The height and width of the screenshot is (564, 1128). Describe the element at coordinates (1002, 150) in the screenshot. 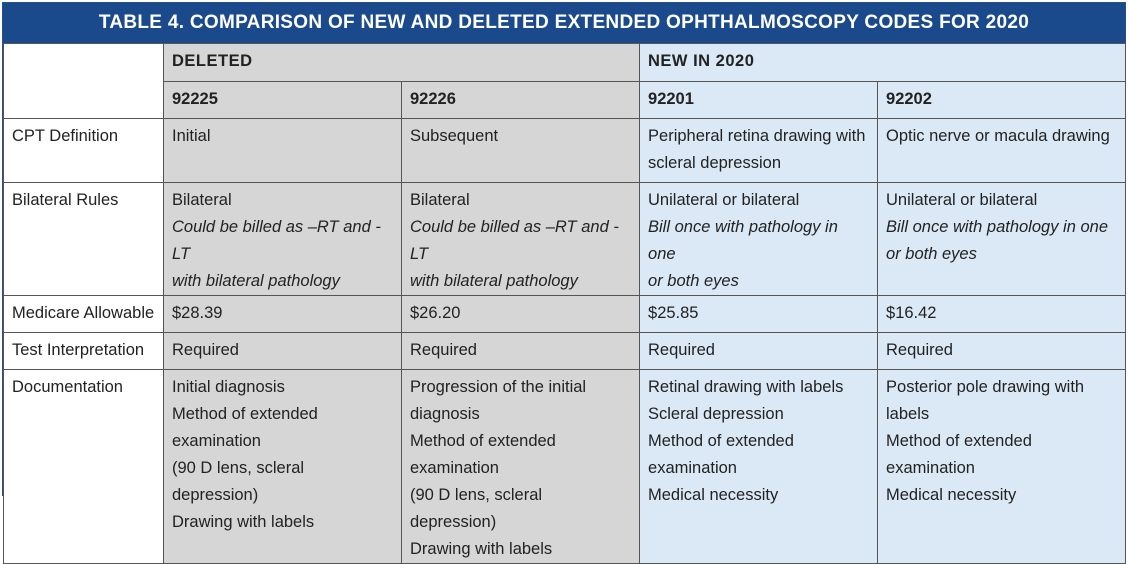

I see `table-cell: Optic nerve or macula drawing` at that location.